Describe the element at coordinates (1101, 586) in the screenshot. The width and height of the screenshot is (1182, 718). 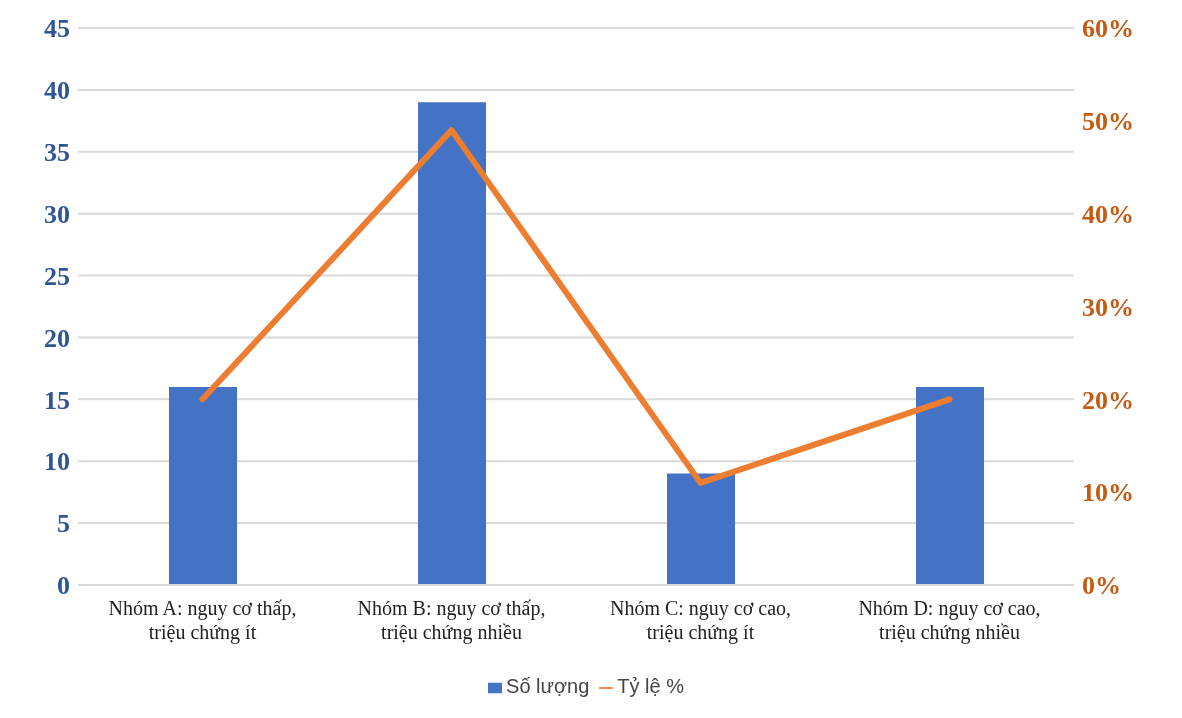
I see `y2-tick-label: 0%` at that location.